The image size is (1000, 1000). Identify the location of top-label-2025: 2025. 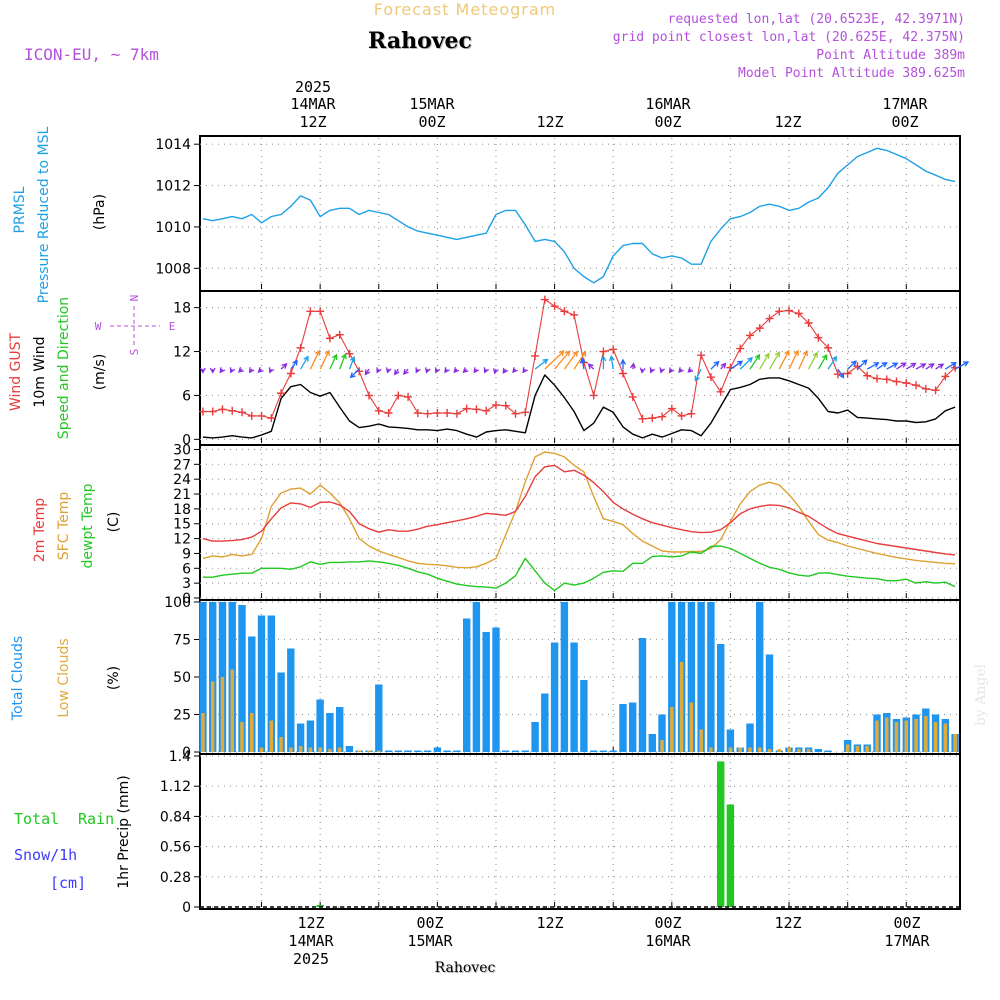
(313, 87).